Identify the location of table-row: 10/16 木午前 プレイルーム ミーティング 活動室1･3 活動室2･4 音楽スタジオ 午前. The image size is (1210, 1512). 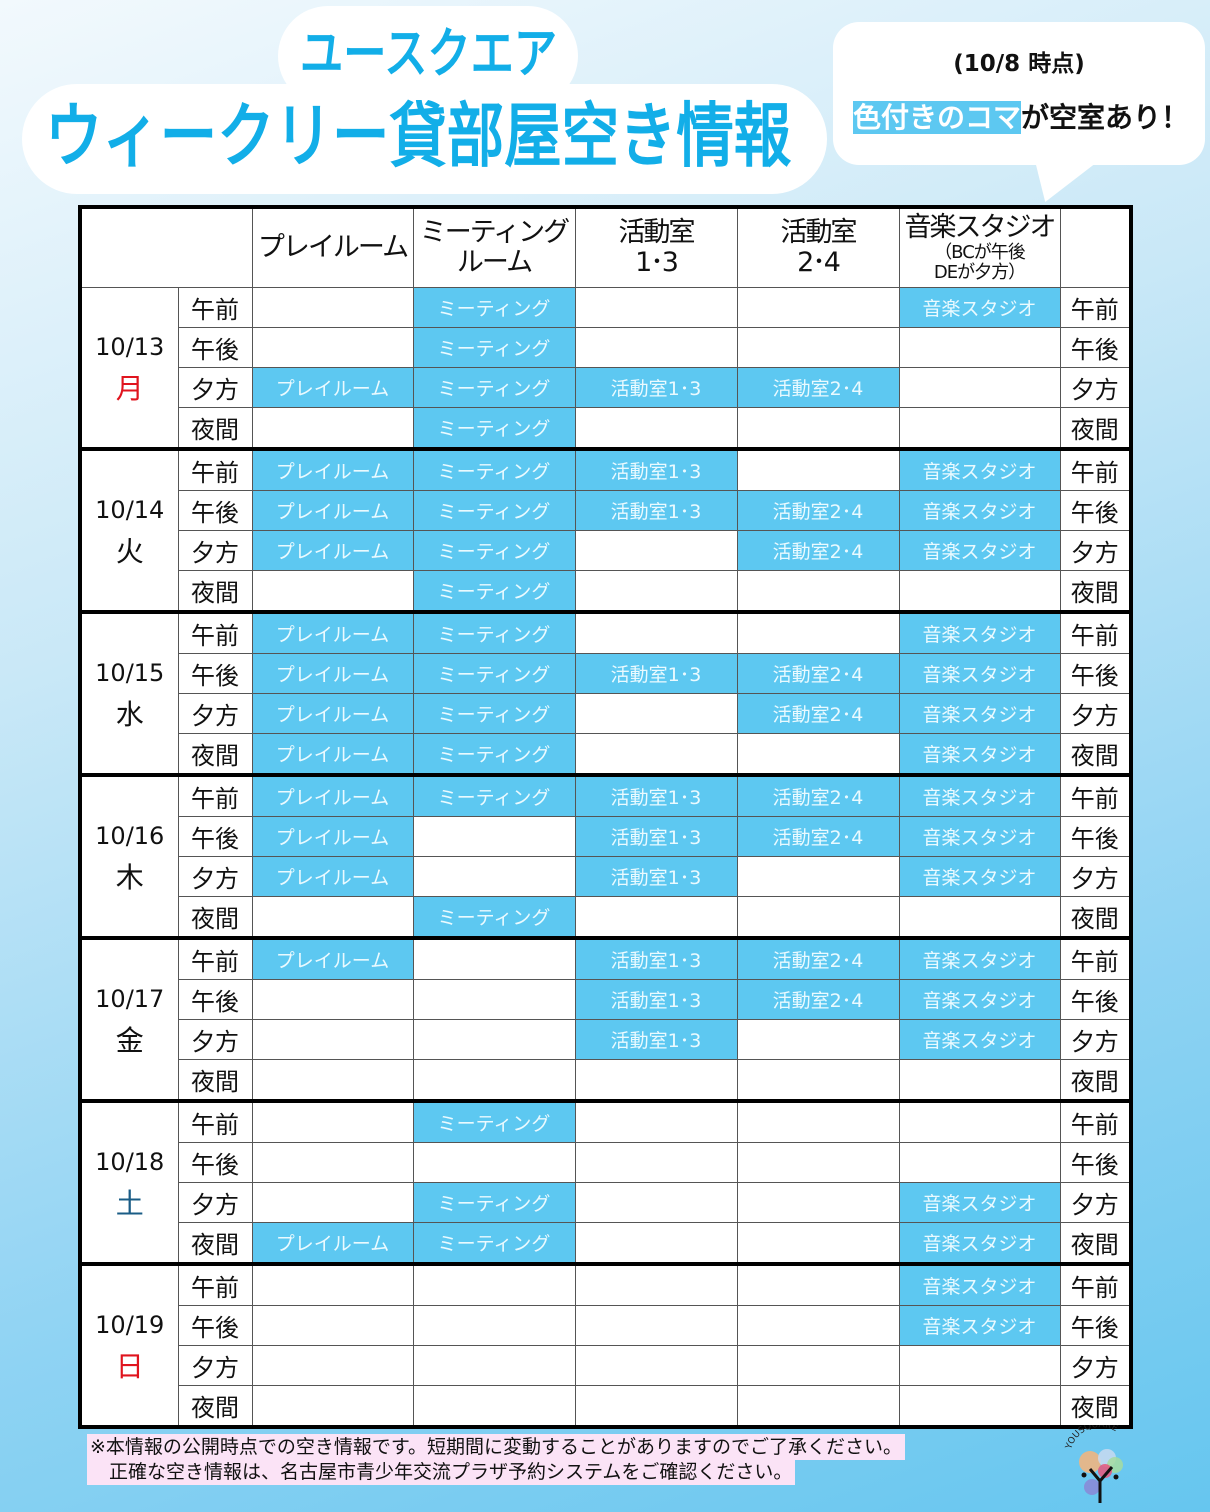
(605, 856).